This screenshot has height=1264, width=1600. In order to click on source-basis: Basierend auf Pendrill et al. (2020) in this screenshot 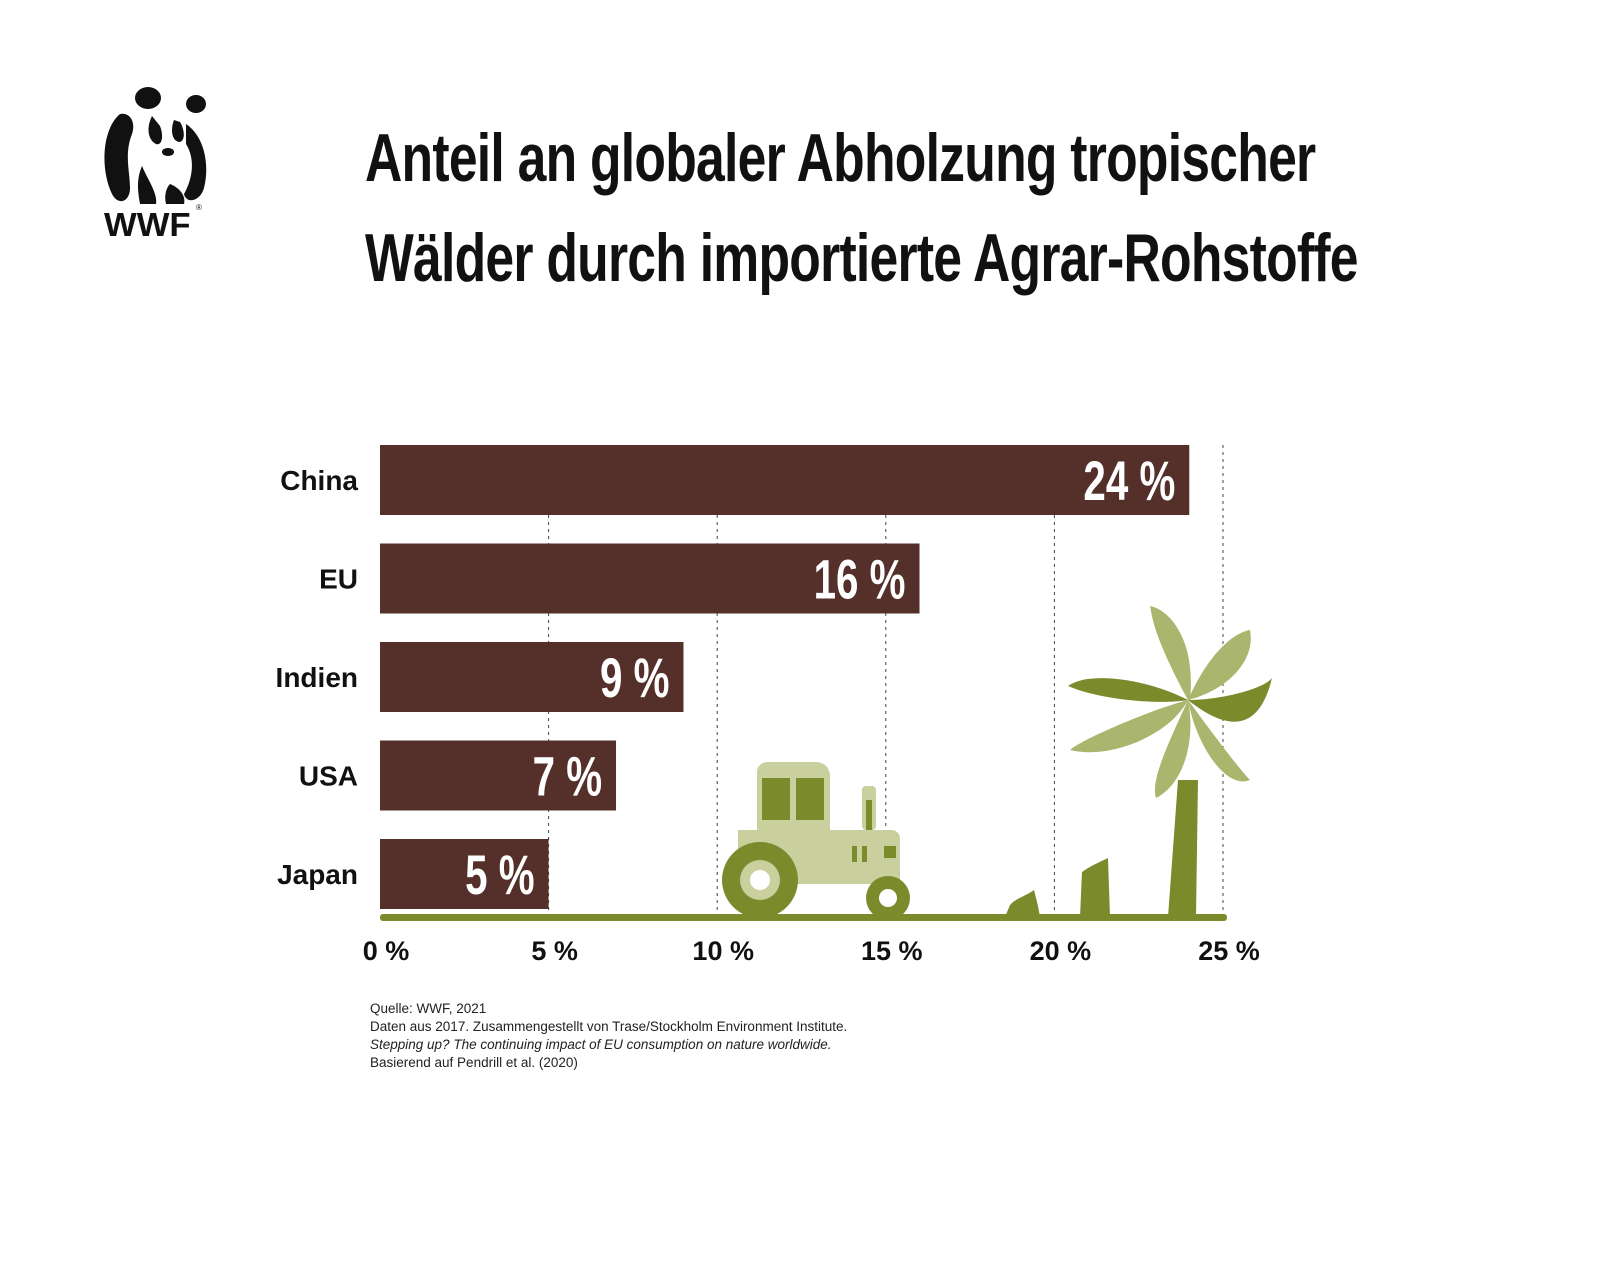, I will do `click(474, 1062)`.